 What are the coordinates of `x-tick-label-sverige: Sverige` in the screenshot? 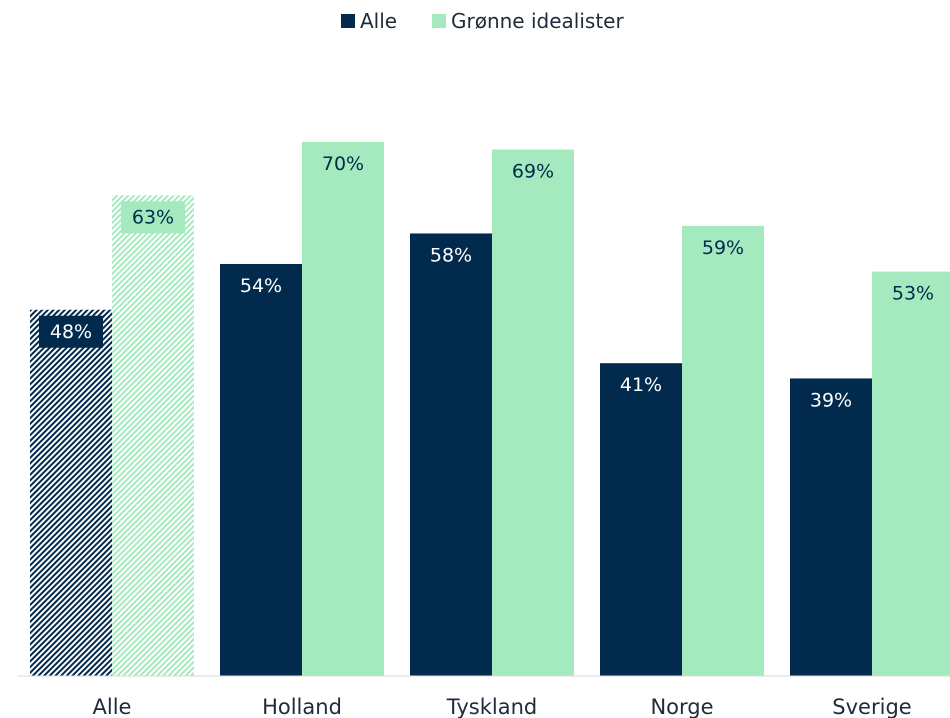 It's located at (871, 706).